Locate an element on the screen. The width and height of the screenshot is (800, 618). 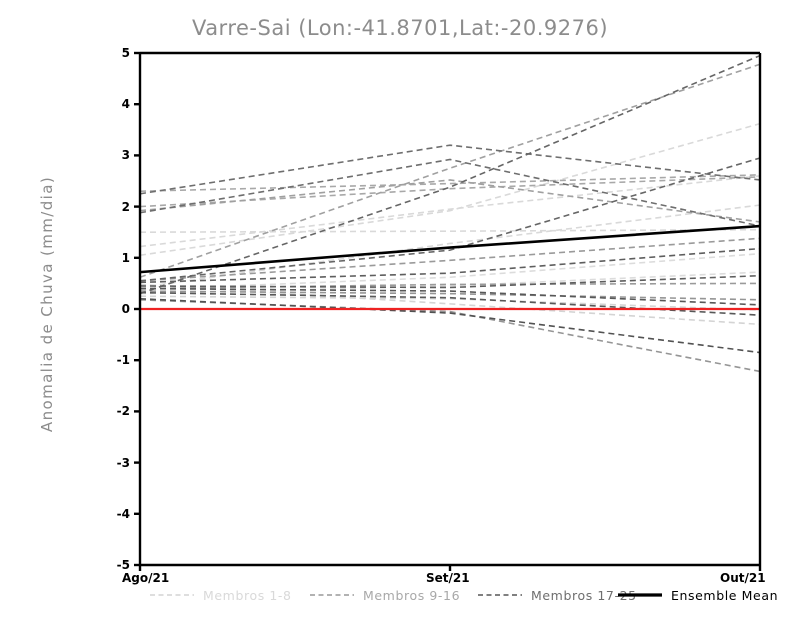
y-axis-tick-label: 4 is located at coordinates (125, 104).